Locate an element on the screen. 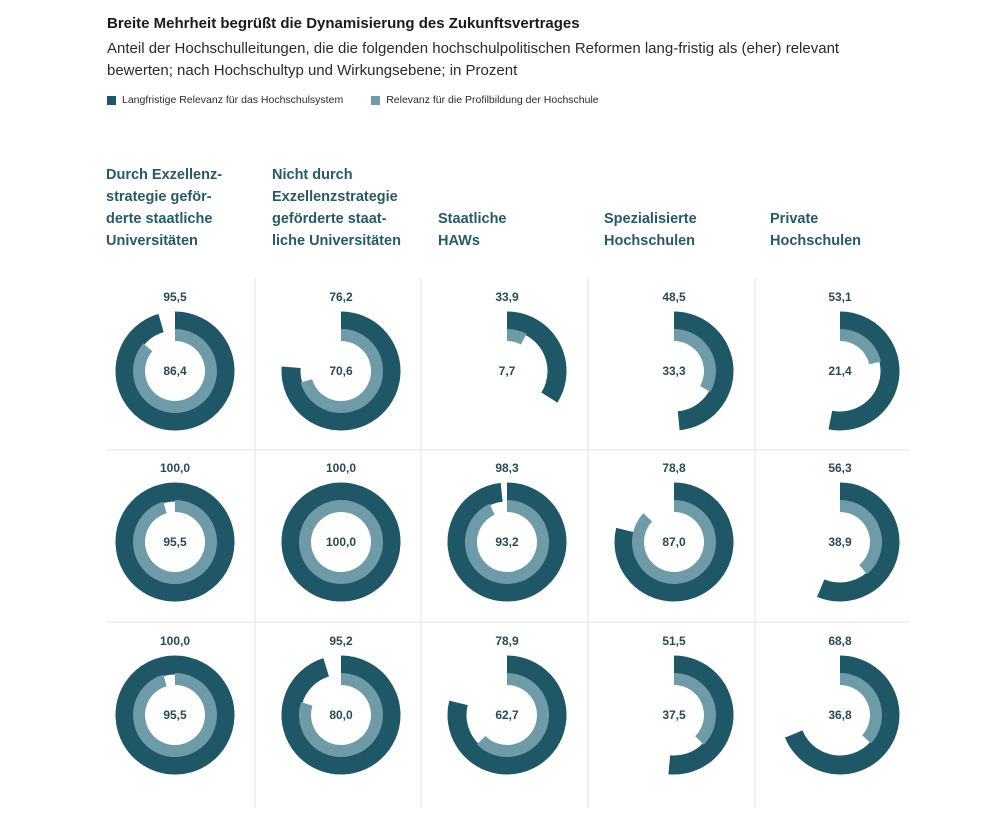 The image size is (1000, 830). inner-value-label: 21,4 is located at coordinates (840, 371).